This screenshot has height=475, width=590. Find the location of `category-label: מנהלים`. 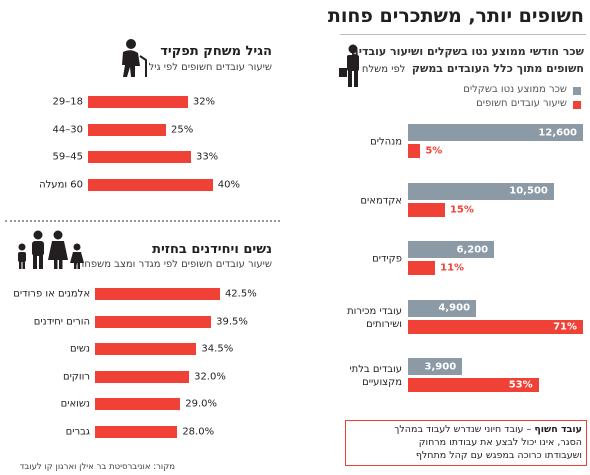

category-label: מנהלים is located at coordinates (386, 142).